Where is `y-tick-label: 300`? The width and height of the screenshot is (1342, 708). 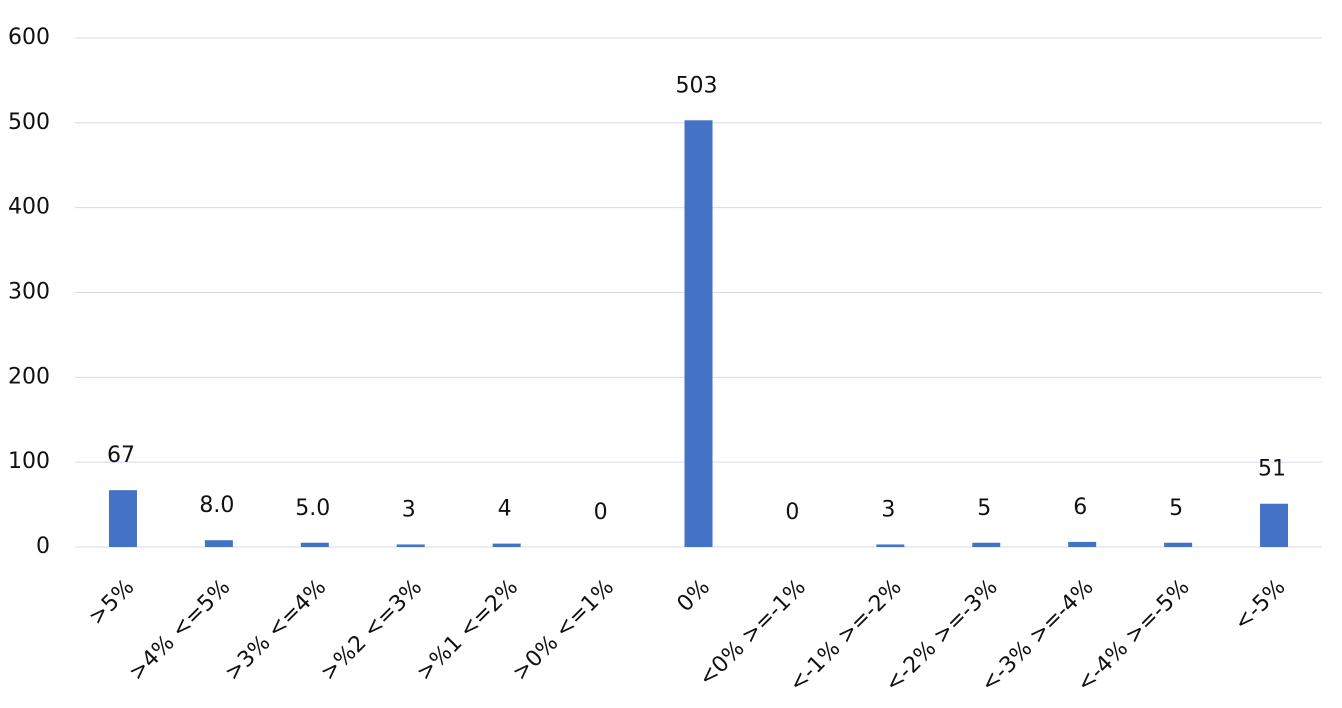
y-tick-label: 300 is located at coordinates (29, 292).